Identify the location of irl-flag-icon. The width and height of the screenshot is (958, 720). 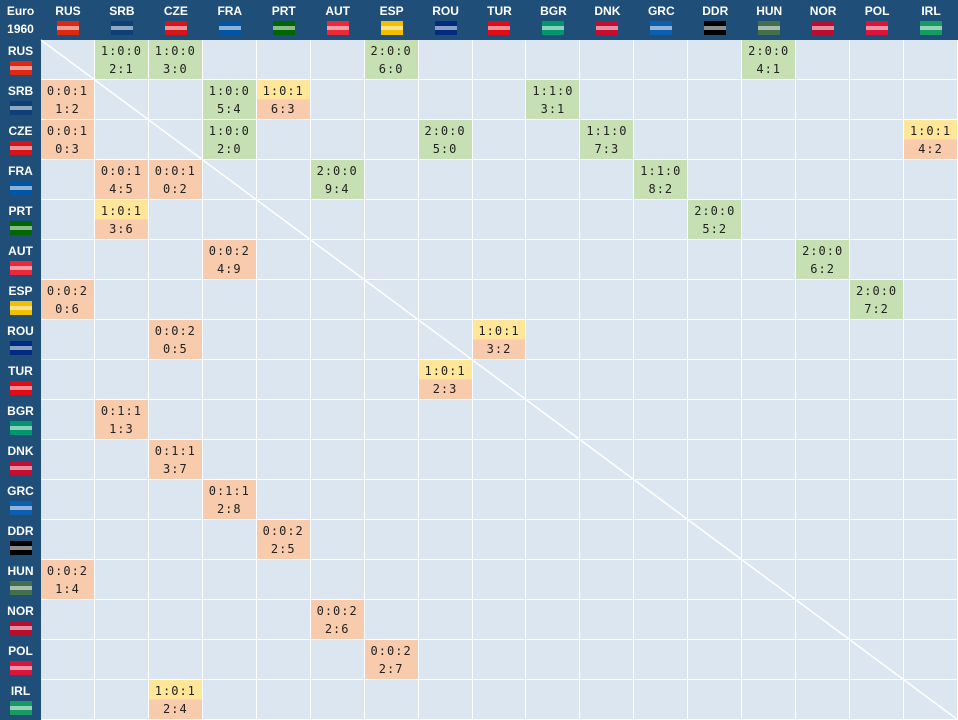
(20, 708).